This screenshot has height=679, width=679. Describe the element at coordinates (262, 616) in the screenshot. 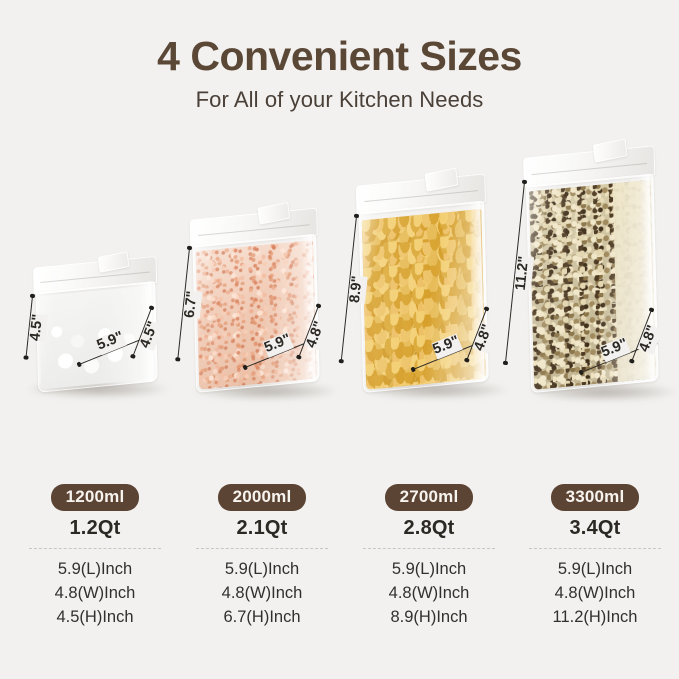

I see `spec-height: 6.7(H)Inch` at that location.